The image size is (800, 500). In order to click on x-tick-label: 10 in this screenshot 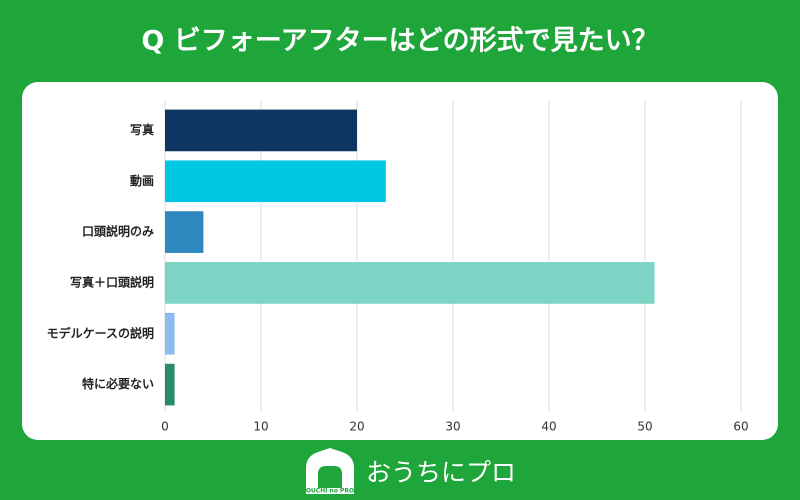, I will do `click(260, 427)`.